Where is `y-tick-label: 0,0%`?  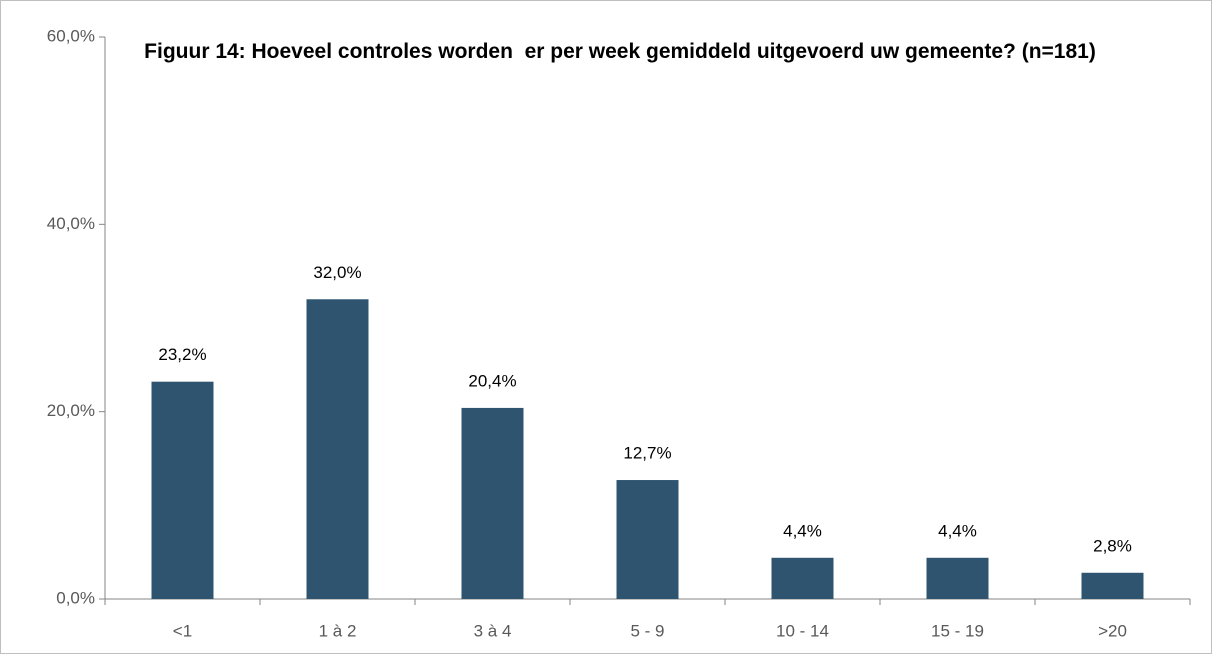 y-tick-label: 0,0% is located at coordinates (75, 597).